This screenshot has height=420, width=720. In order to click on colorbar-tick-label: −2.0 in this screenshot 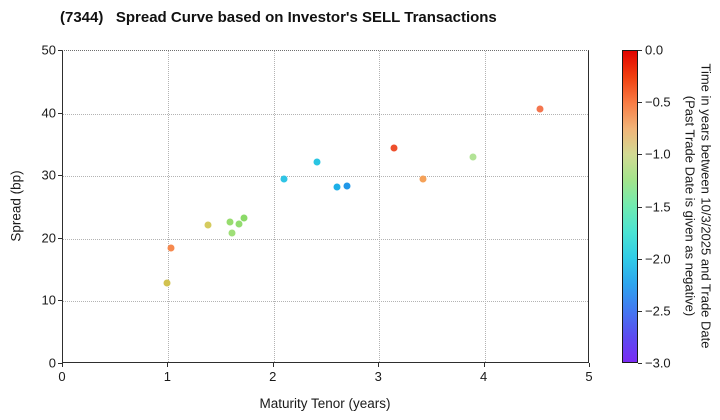, I will do `click(658, 259)`.